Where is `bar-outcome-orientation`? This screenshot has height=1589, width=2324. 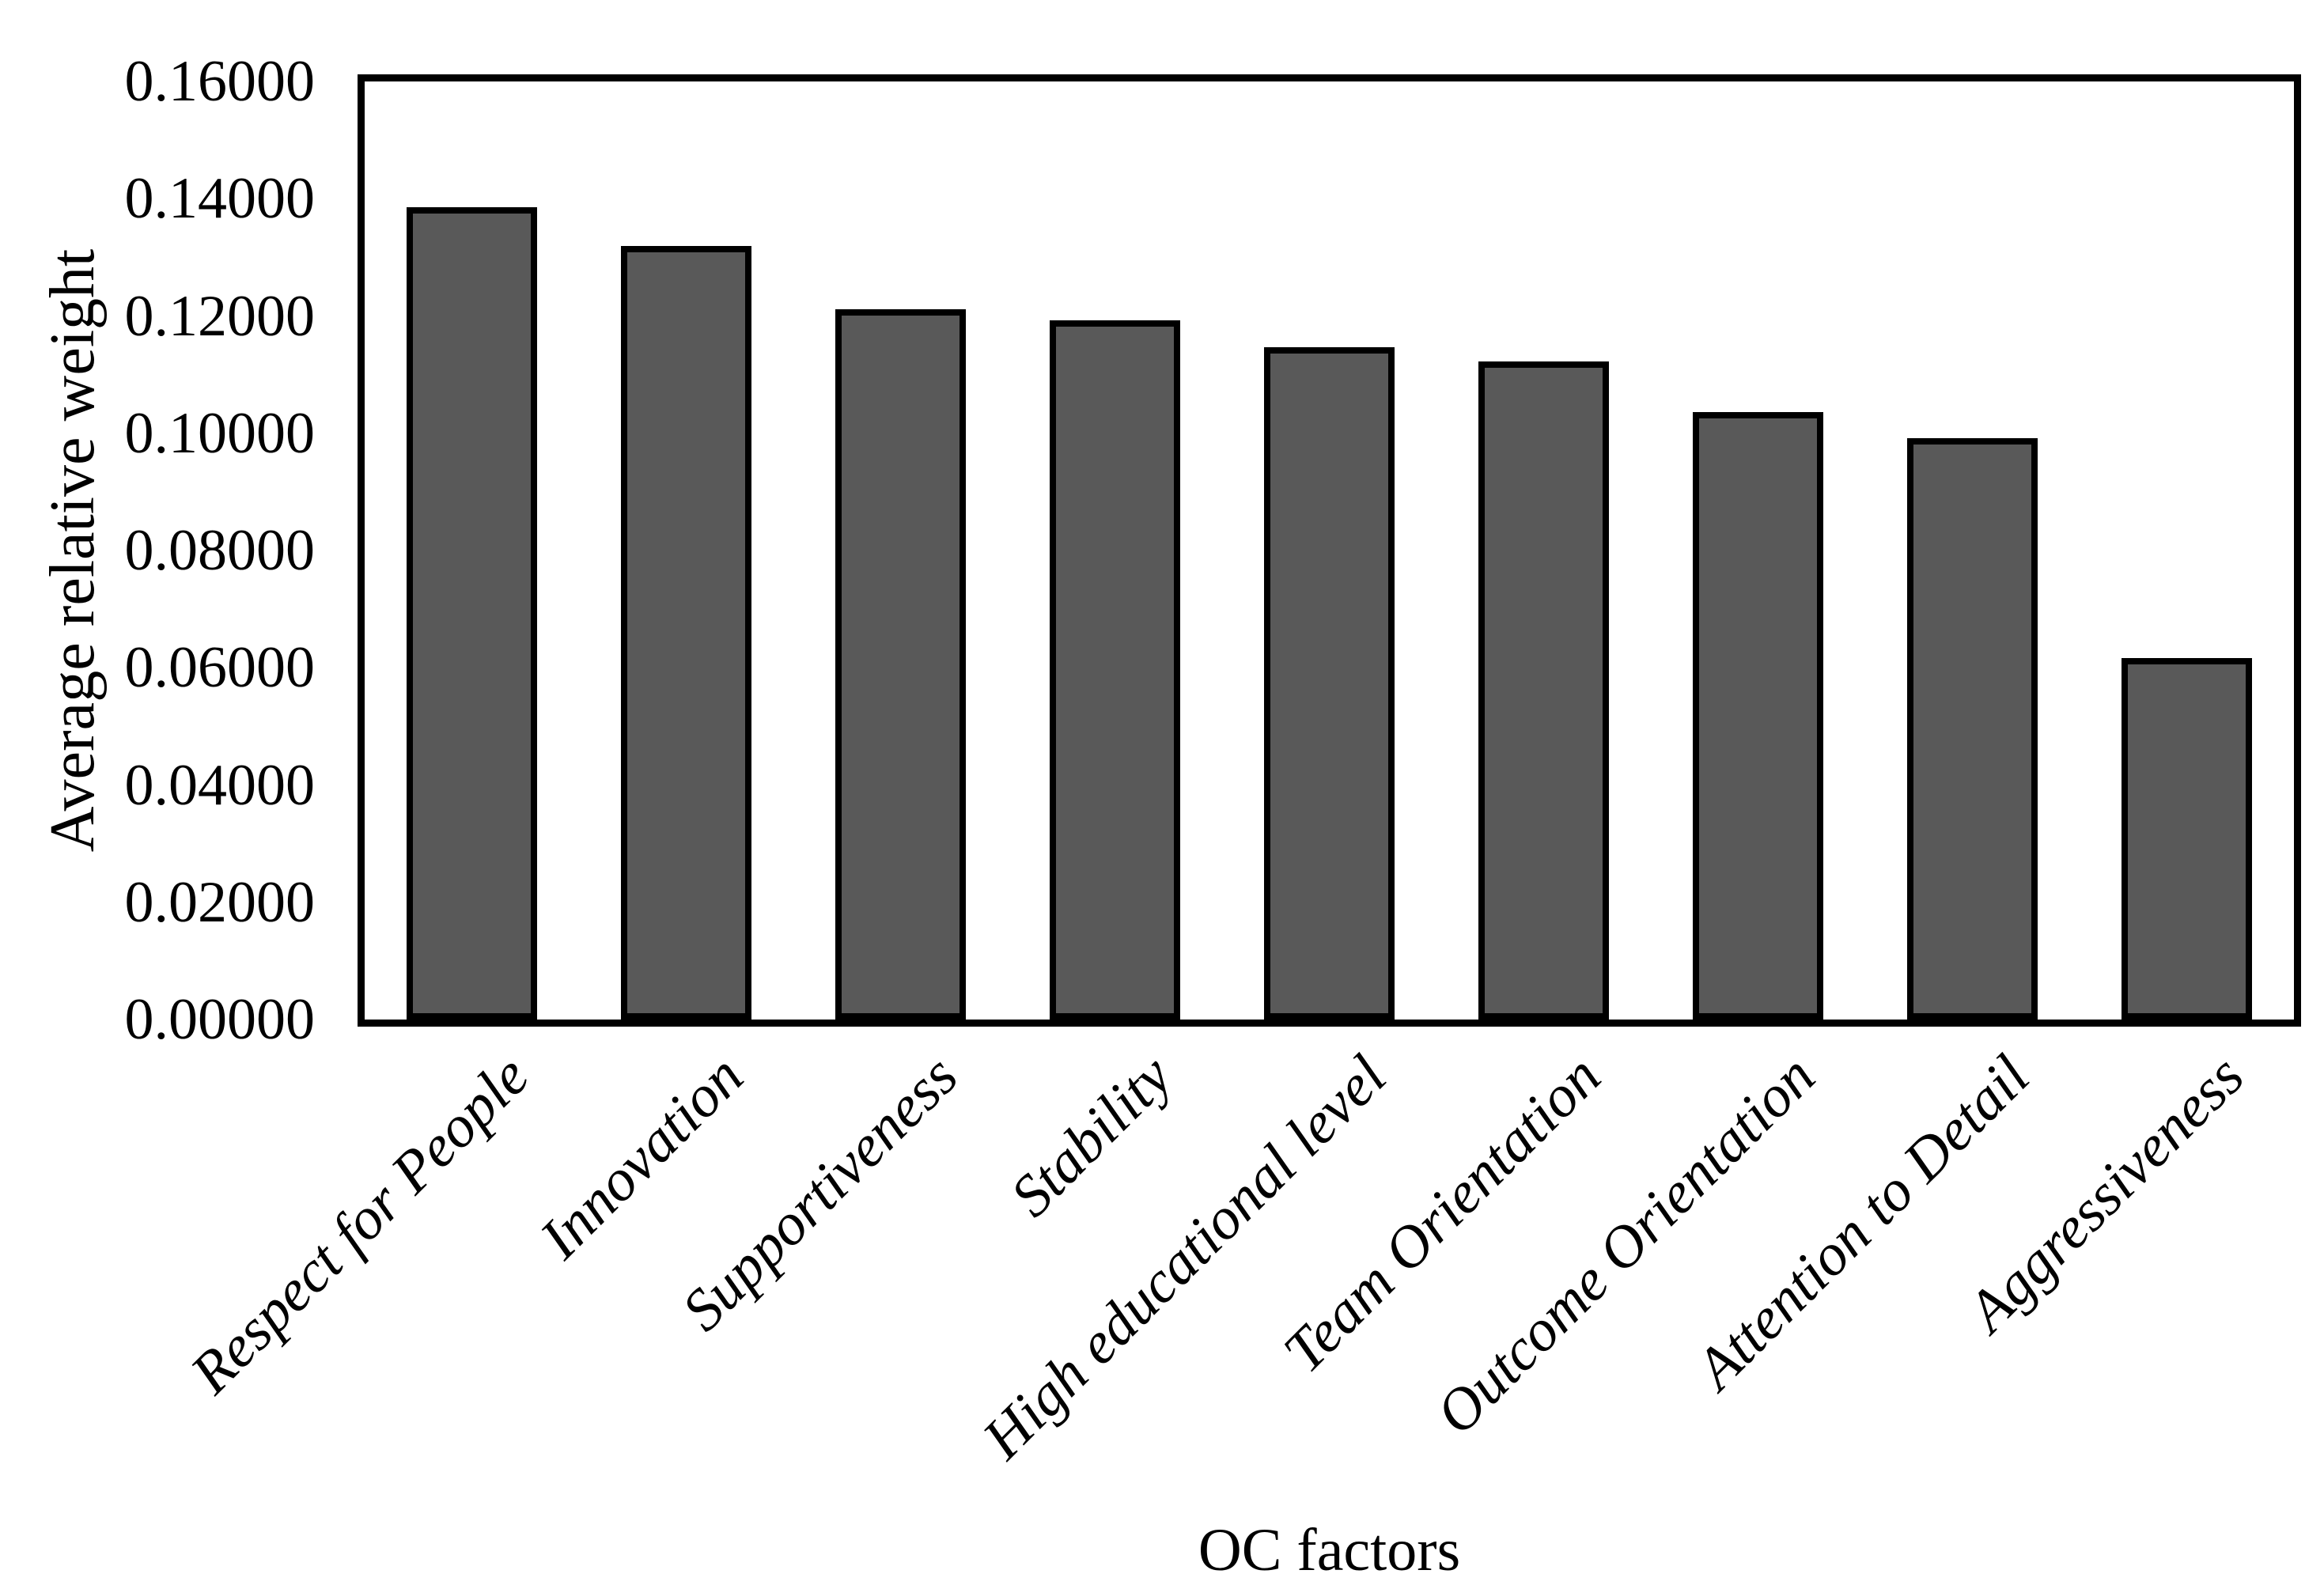
bar-outcome-orientation is located at coordinates (1758, 716).